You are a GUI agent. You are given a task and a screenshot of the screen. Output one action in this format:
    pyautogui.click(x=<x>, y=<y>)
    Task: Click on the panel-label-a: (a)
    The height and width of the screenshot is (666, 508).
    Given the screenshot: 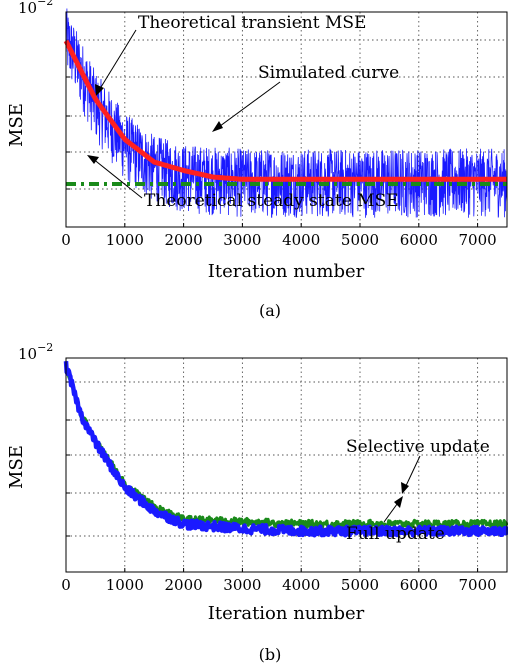 What is the action you would take?
    pyautogui.click(x=270, y=310)
    